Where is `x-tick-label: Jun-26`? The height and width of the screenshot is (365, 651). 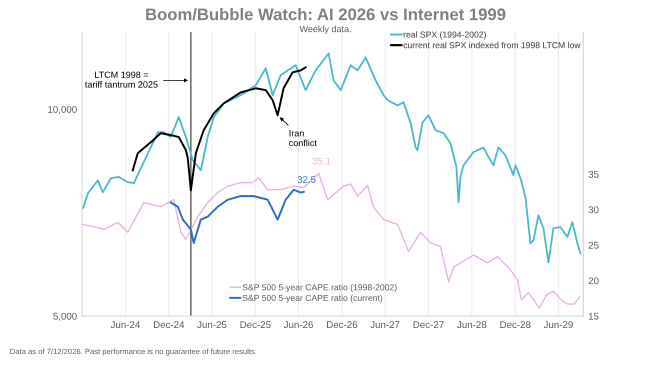
x-tick-label: Jun-26 is located at coordinates (298, 324).